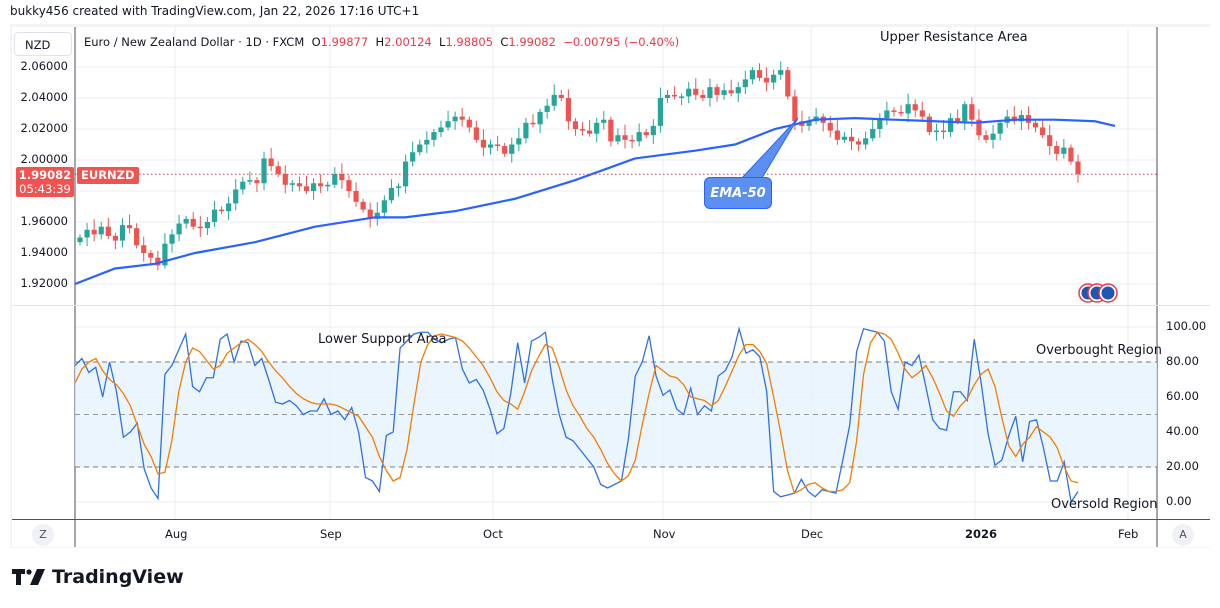  What do you see at coordinates (1104, 504) in the screenshot?
I see `oversold-label: Oversold Region` at bounding box center [1104, 504].